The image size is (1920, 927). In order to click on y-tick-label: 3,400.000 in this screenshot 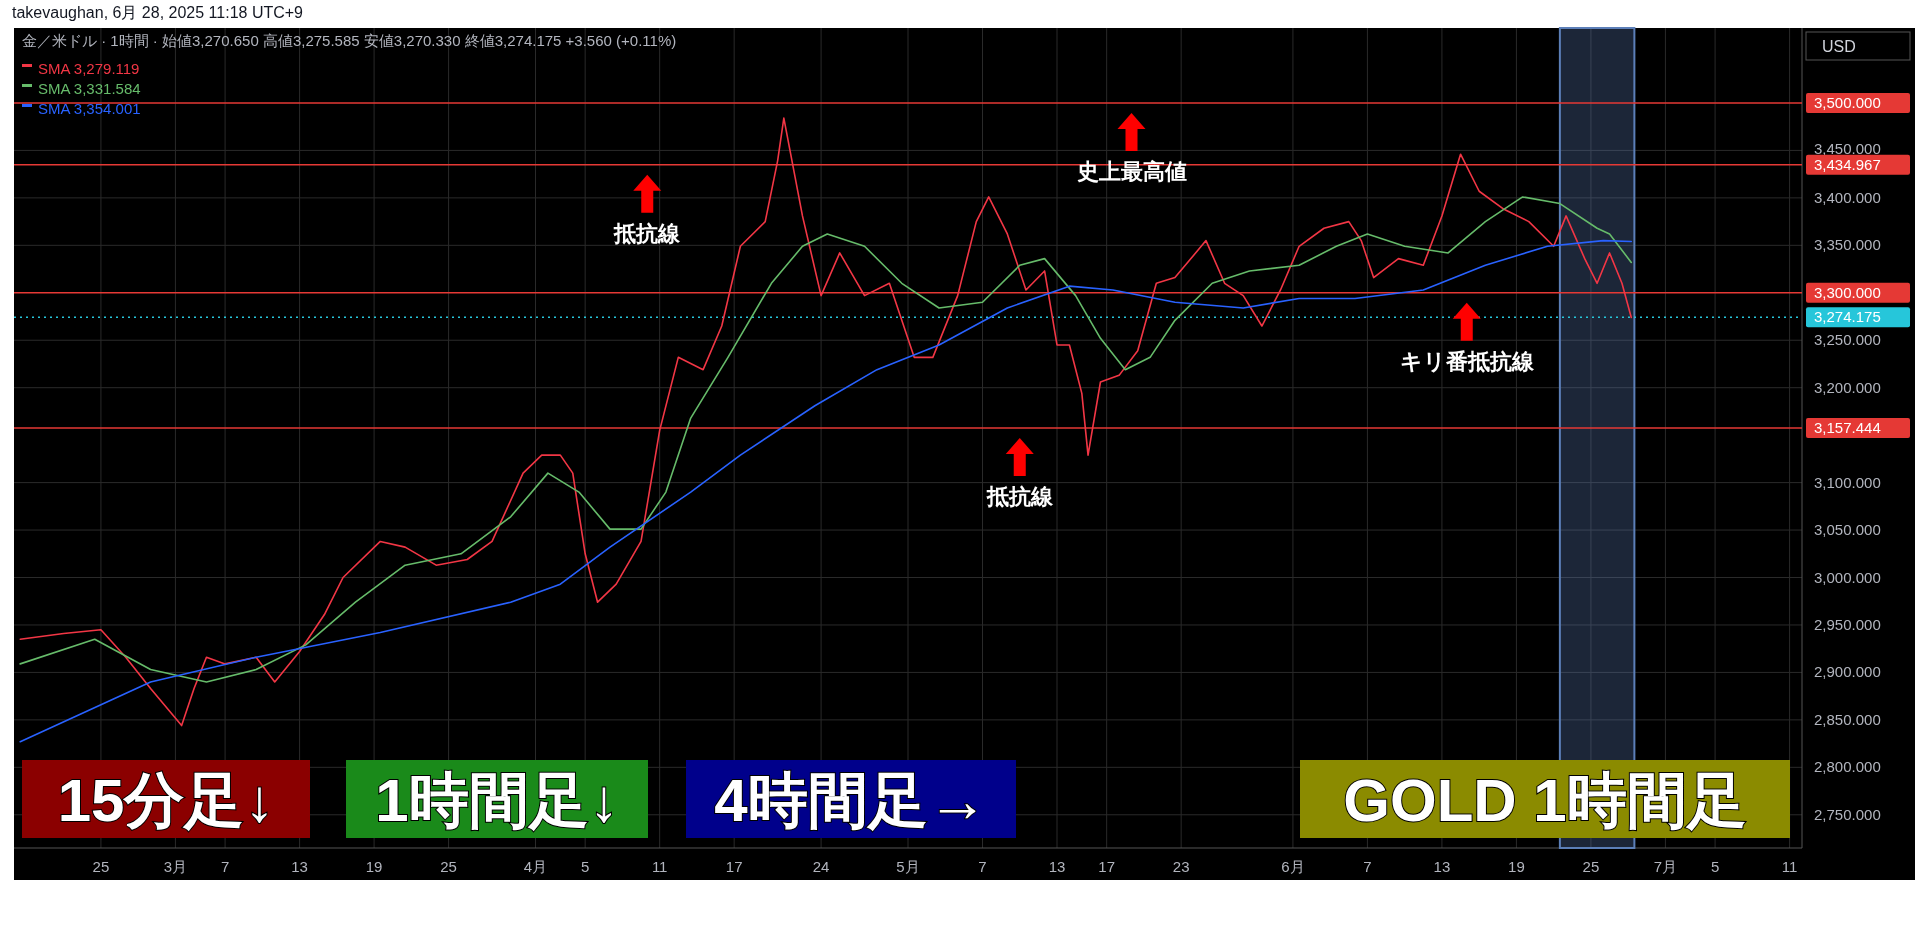, I will do `click(1847, 197)`.